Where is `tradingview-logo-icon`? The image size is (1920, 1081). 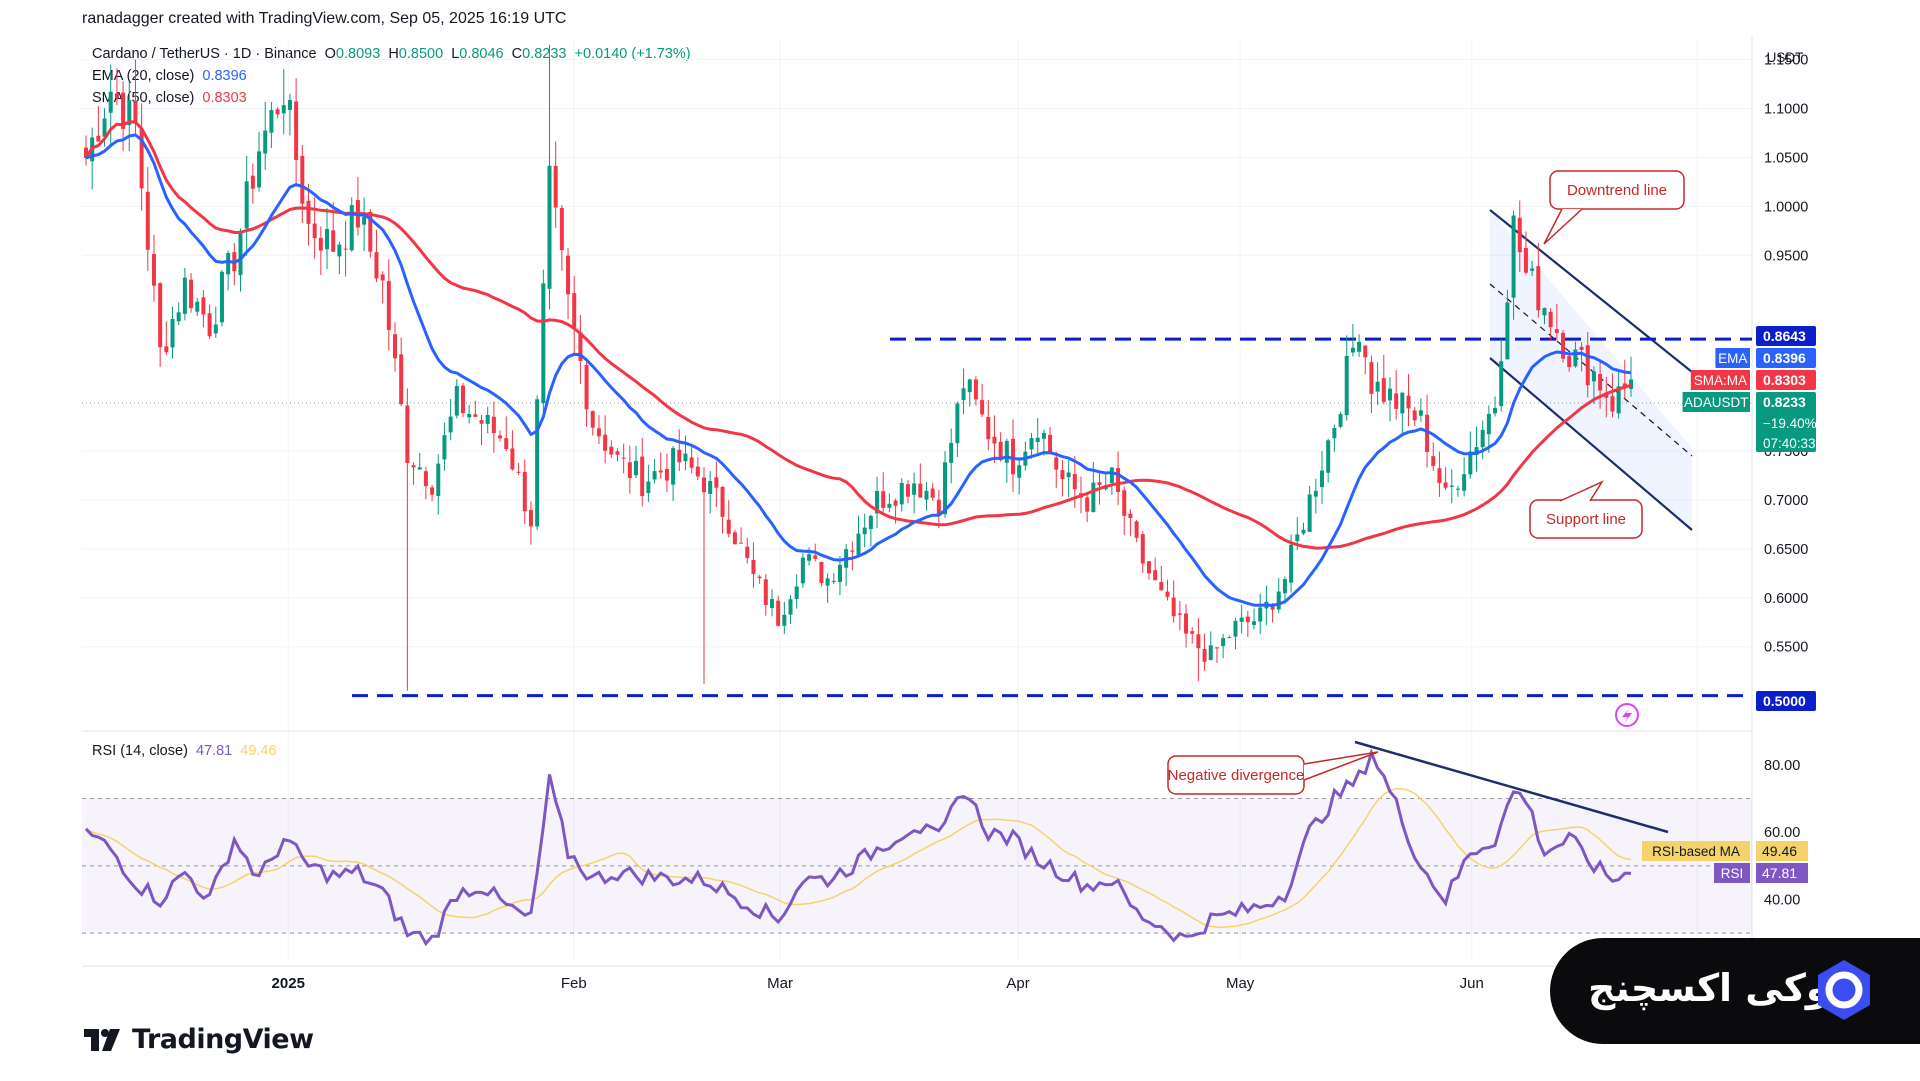
tradingview-logo-icon is located at coordinates (102, 1039).